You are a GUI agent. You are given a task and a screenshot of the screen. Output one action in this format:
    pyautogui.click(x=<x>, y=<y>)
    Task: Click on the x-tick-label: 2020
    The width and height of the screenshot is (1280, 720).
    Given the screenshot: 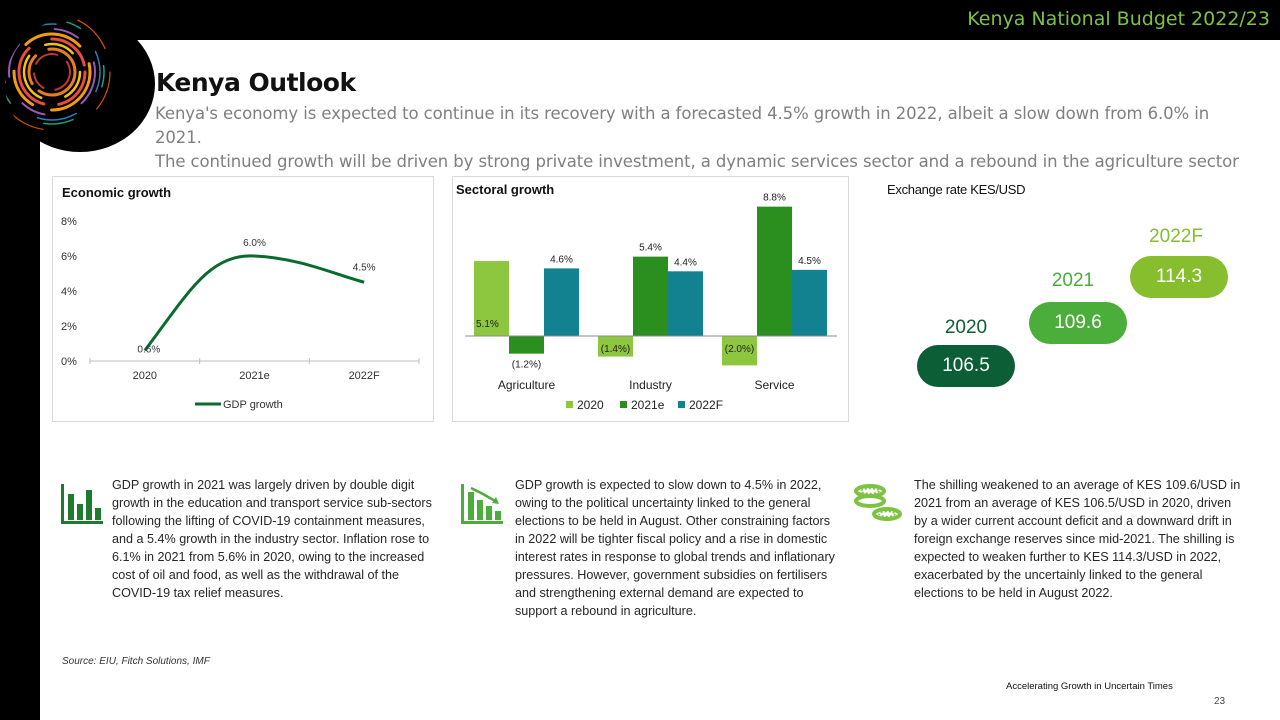 What is the action you would take?
    pyautogui.click(x=145, y=376)
    